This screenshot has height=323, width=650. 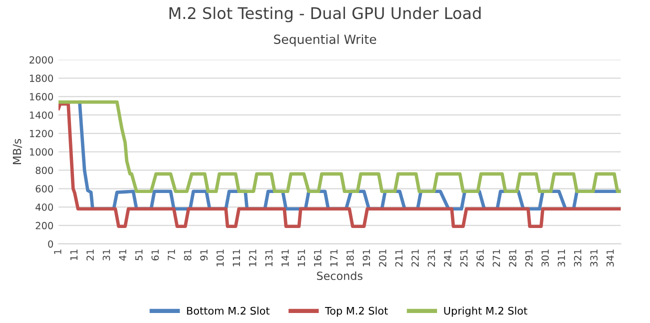 I want to click on x-tick-label: 341, so click(x=610, y=258).